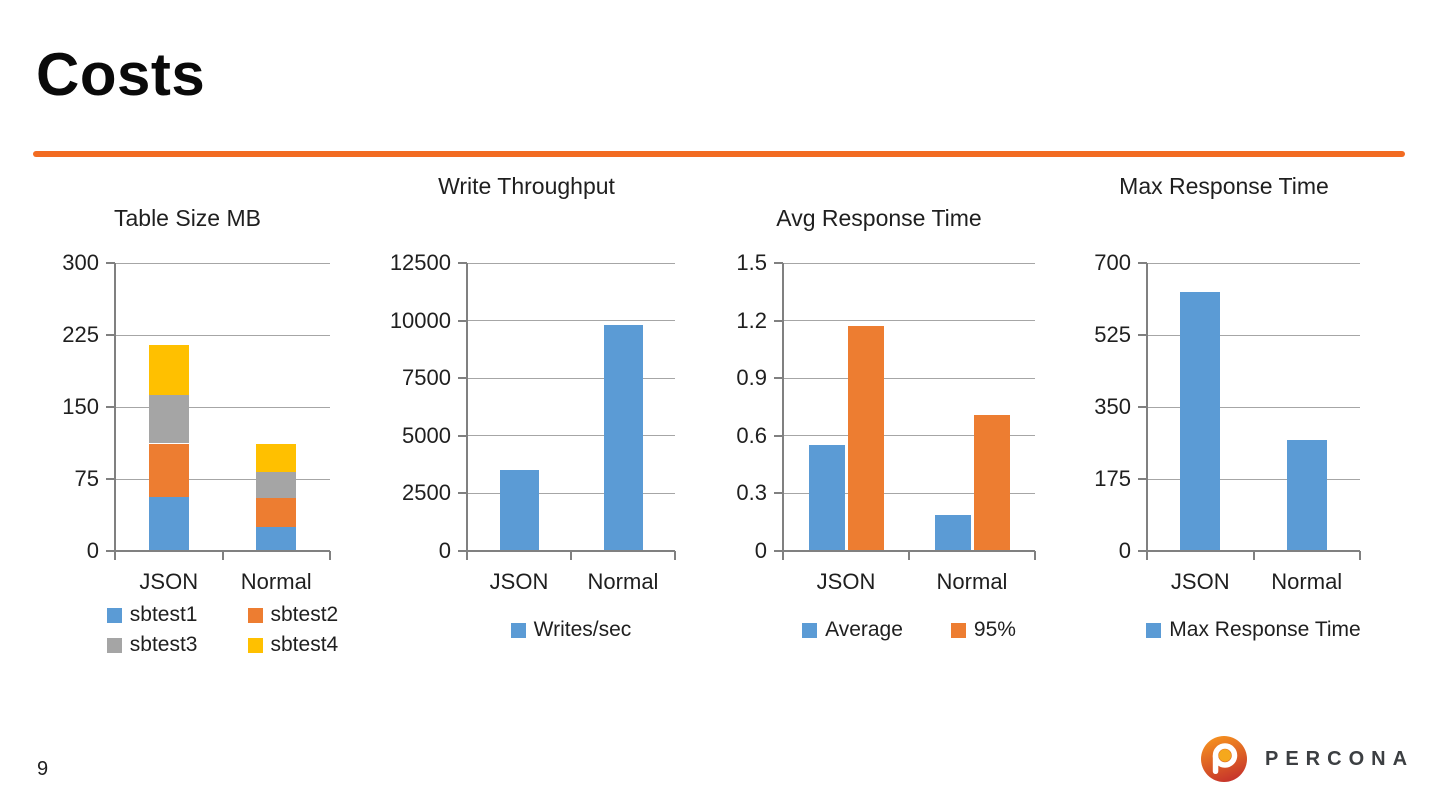 This screenshot has height=810, width=1440. I want to click on y-tick-label: 175, so click(1112, 478).